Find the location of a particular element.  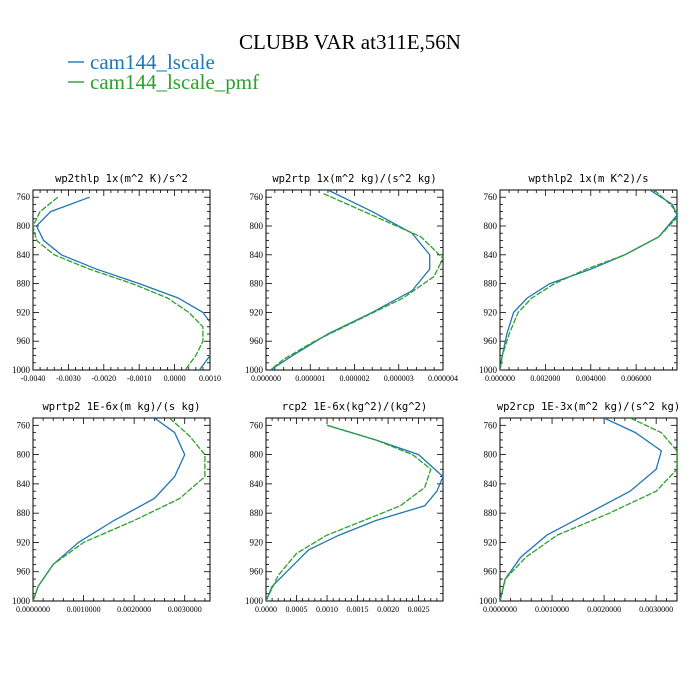

panel-title: wp2rcp 1E-3x(m^2 kg)/(s^2 kg) is located at coordinates (588, 407).